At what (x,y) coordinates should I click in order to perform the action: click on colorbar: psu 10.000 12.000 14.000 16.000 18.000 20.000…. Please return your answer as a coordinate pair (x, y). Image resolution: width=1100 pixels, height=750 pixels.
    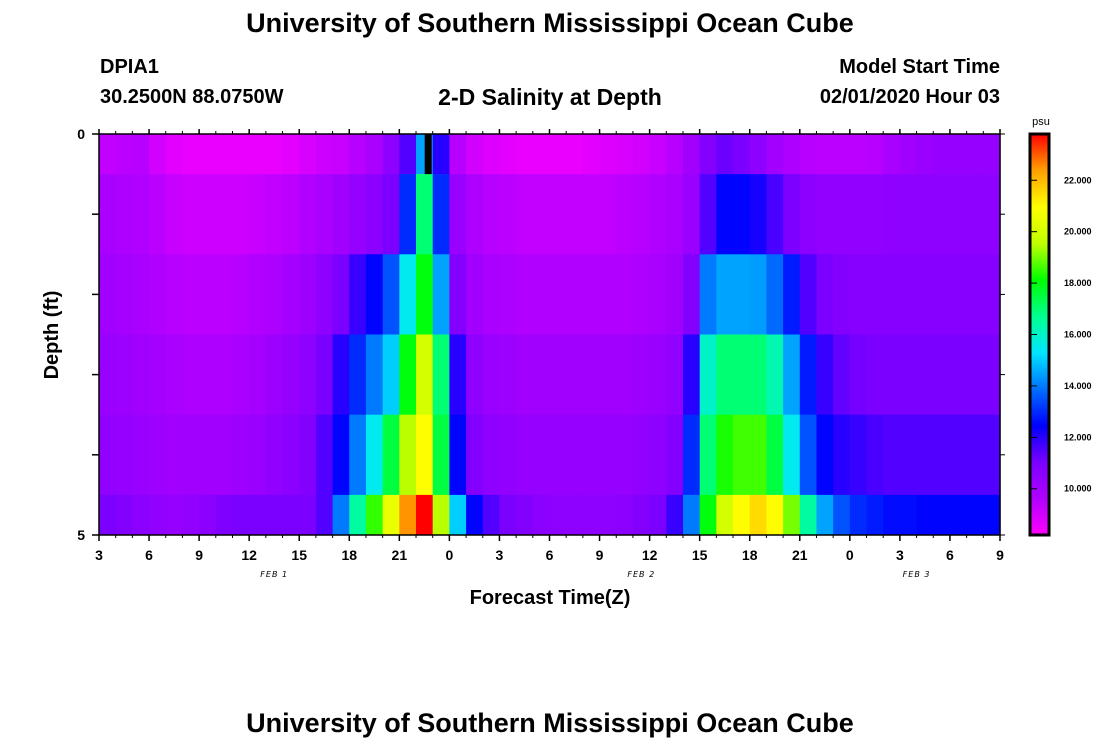
    Looking at the image, I should click on (1060, 326).